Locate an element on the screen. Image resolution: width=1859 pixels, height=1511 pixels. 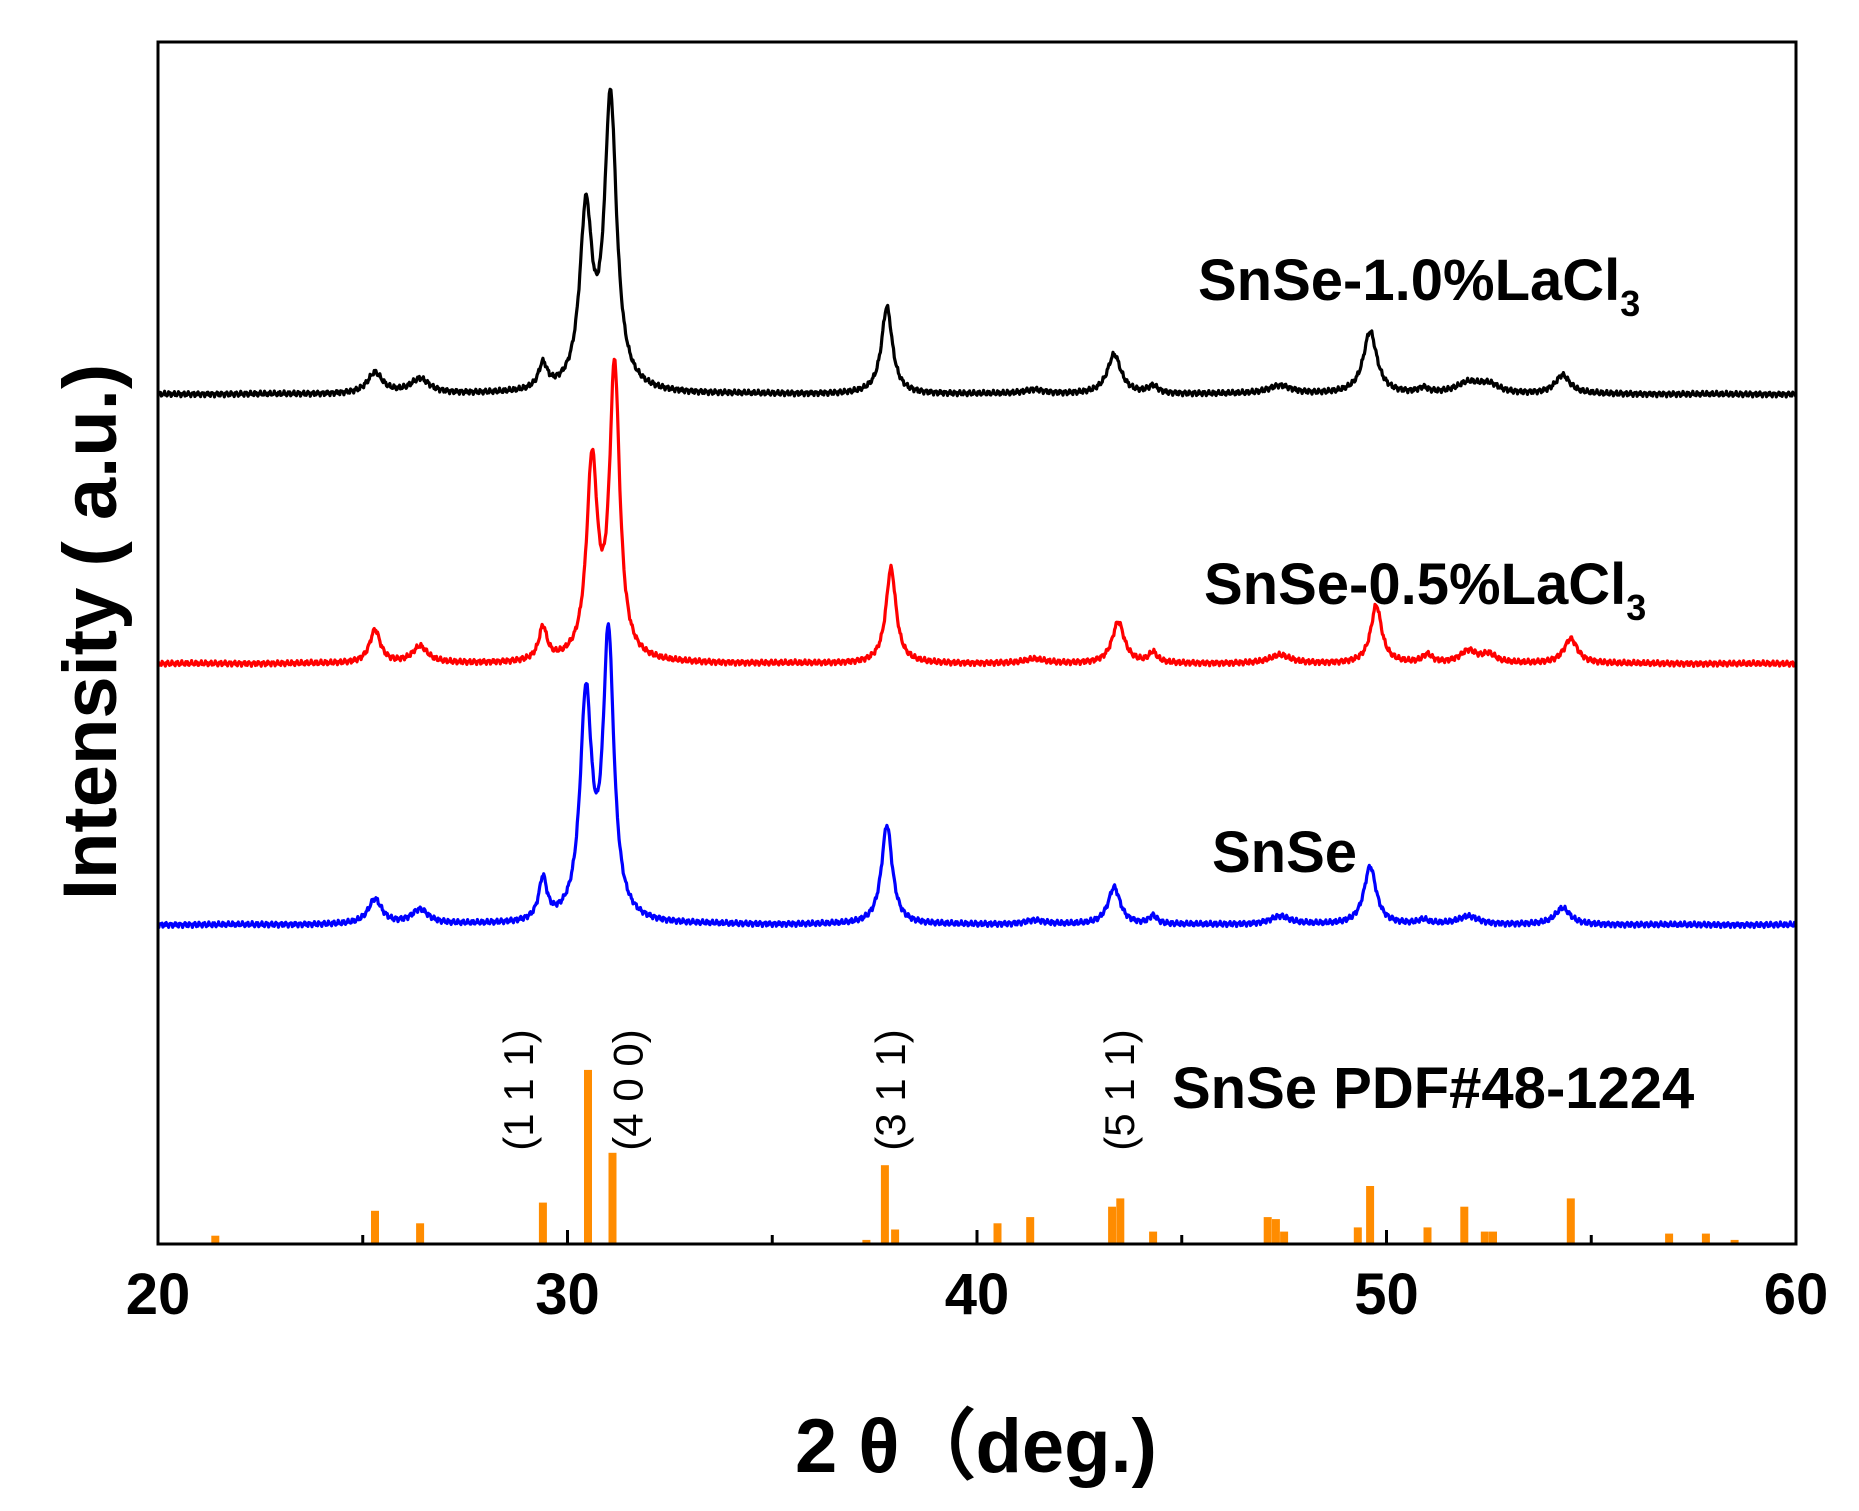
series-label-snse: SnSe is located at coordinates (1284, 852).